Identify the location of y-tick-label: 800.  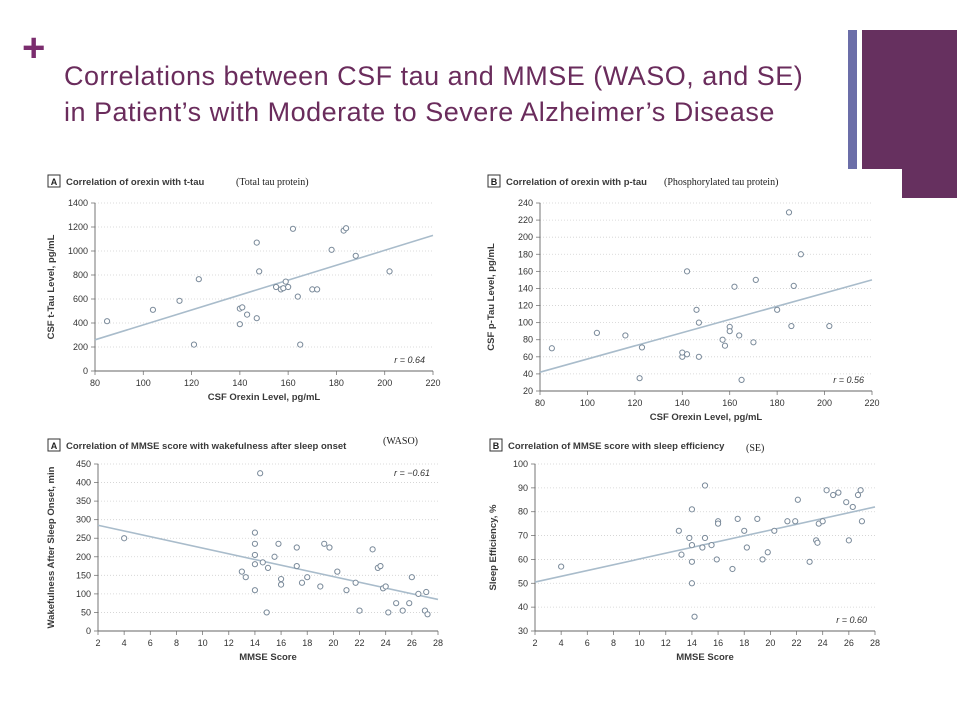
(80, 275).